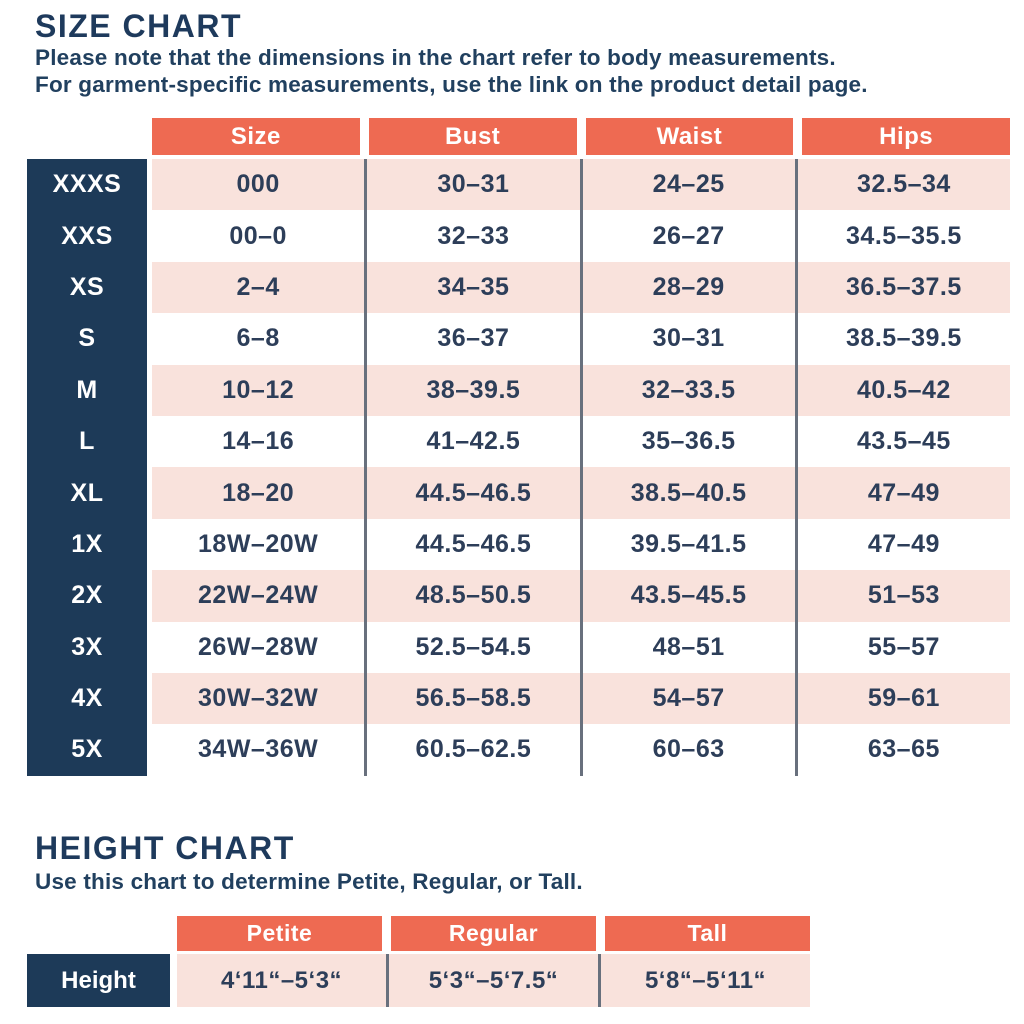 The width and height of the screenshot is (1024, 1024). What do you see at coordinates (258, 339) in the screenshot?
I see `size-value: 6–8` at bounding box center [258, 339].